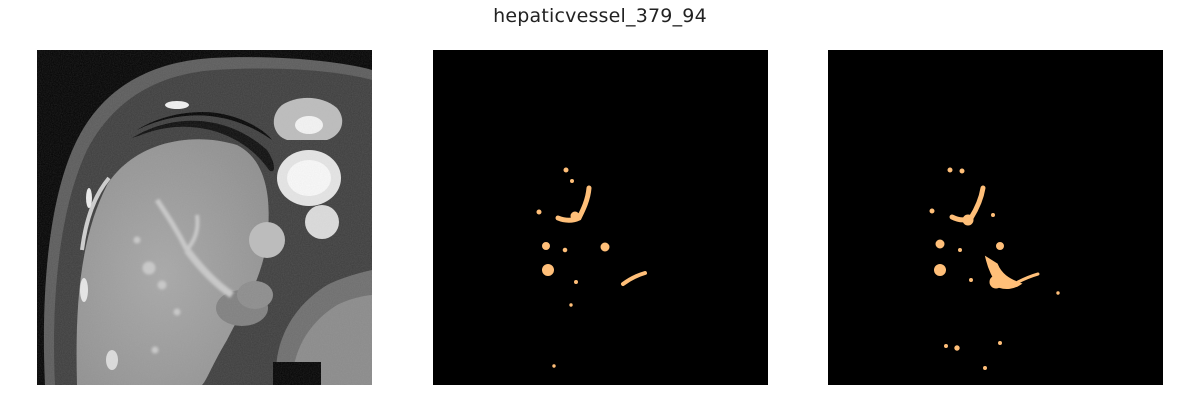 The height and width of the screenshot is (400, 1200). I want to click on figure-title: hepaticvessel_379_94, so click(600, 16).